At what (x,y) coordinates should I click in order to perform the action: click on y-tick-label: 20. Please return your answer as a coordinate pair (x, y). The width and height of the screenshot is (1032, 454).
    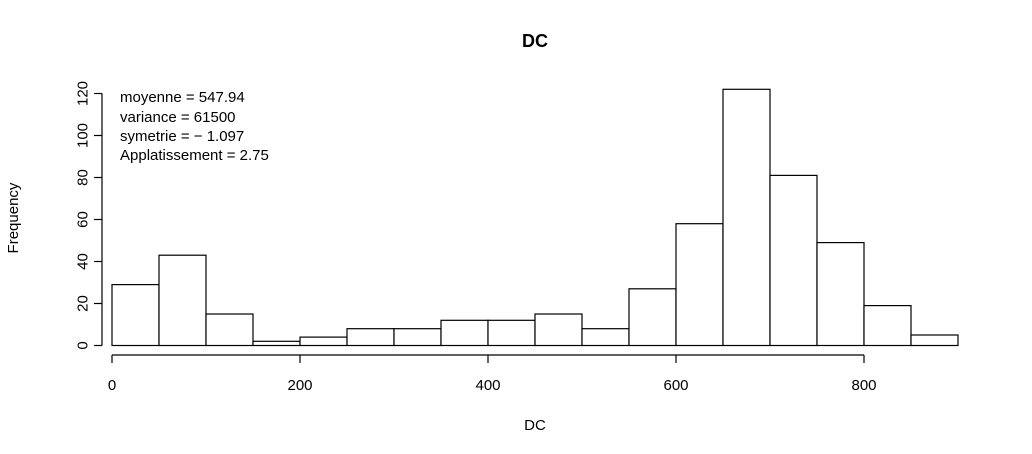
    Looking at the image, I should click on (83, 303).